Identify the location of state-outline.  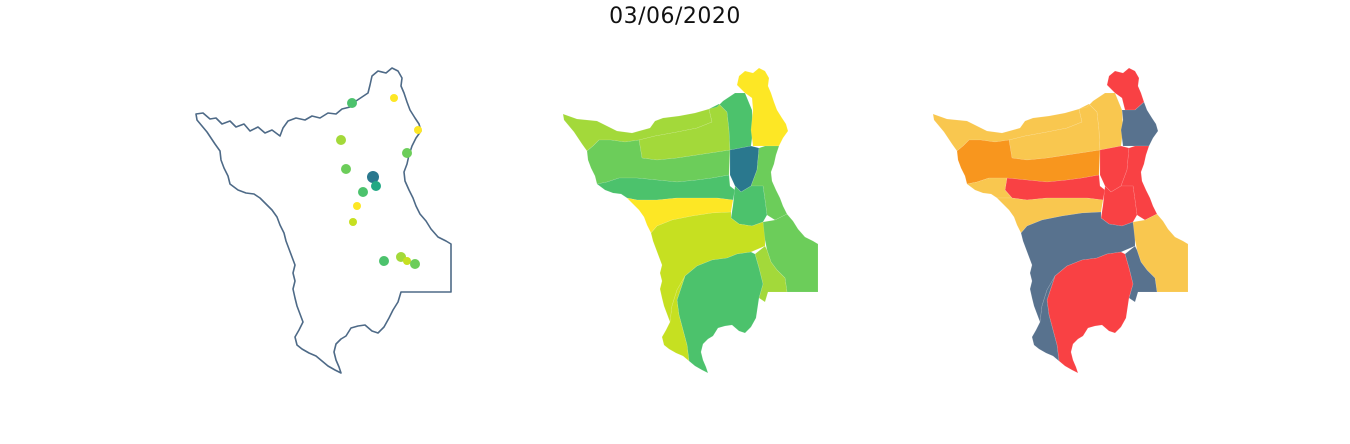
(323, 220).